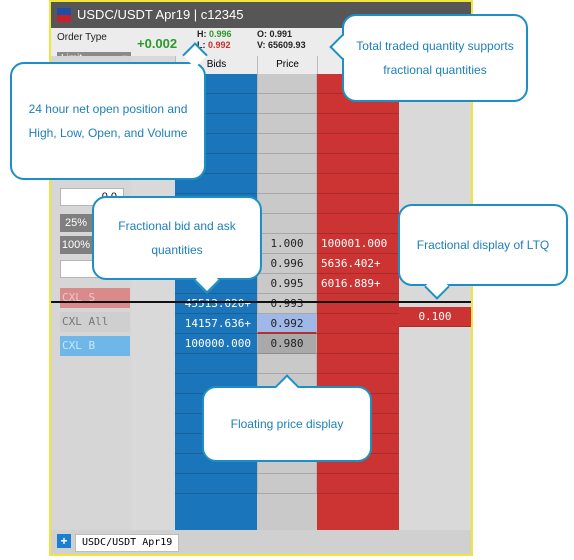 The image size is (574, 560). Describe the element at coordinates (287, 45) in the screenshot. I see `volume-value: 65609.93` at that location.